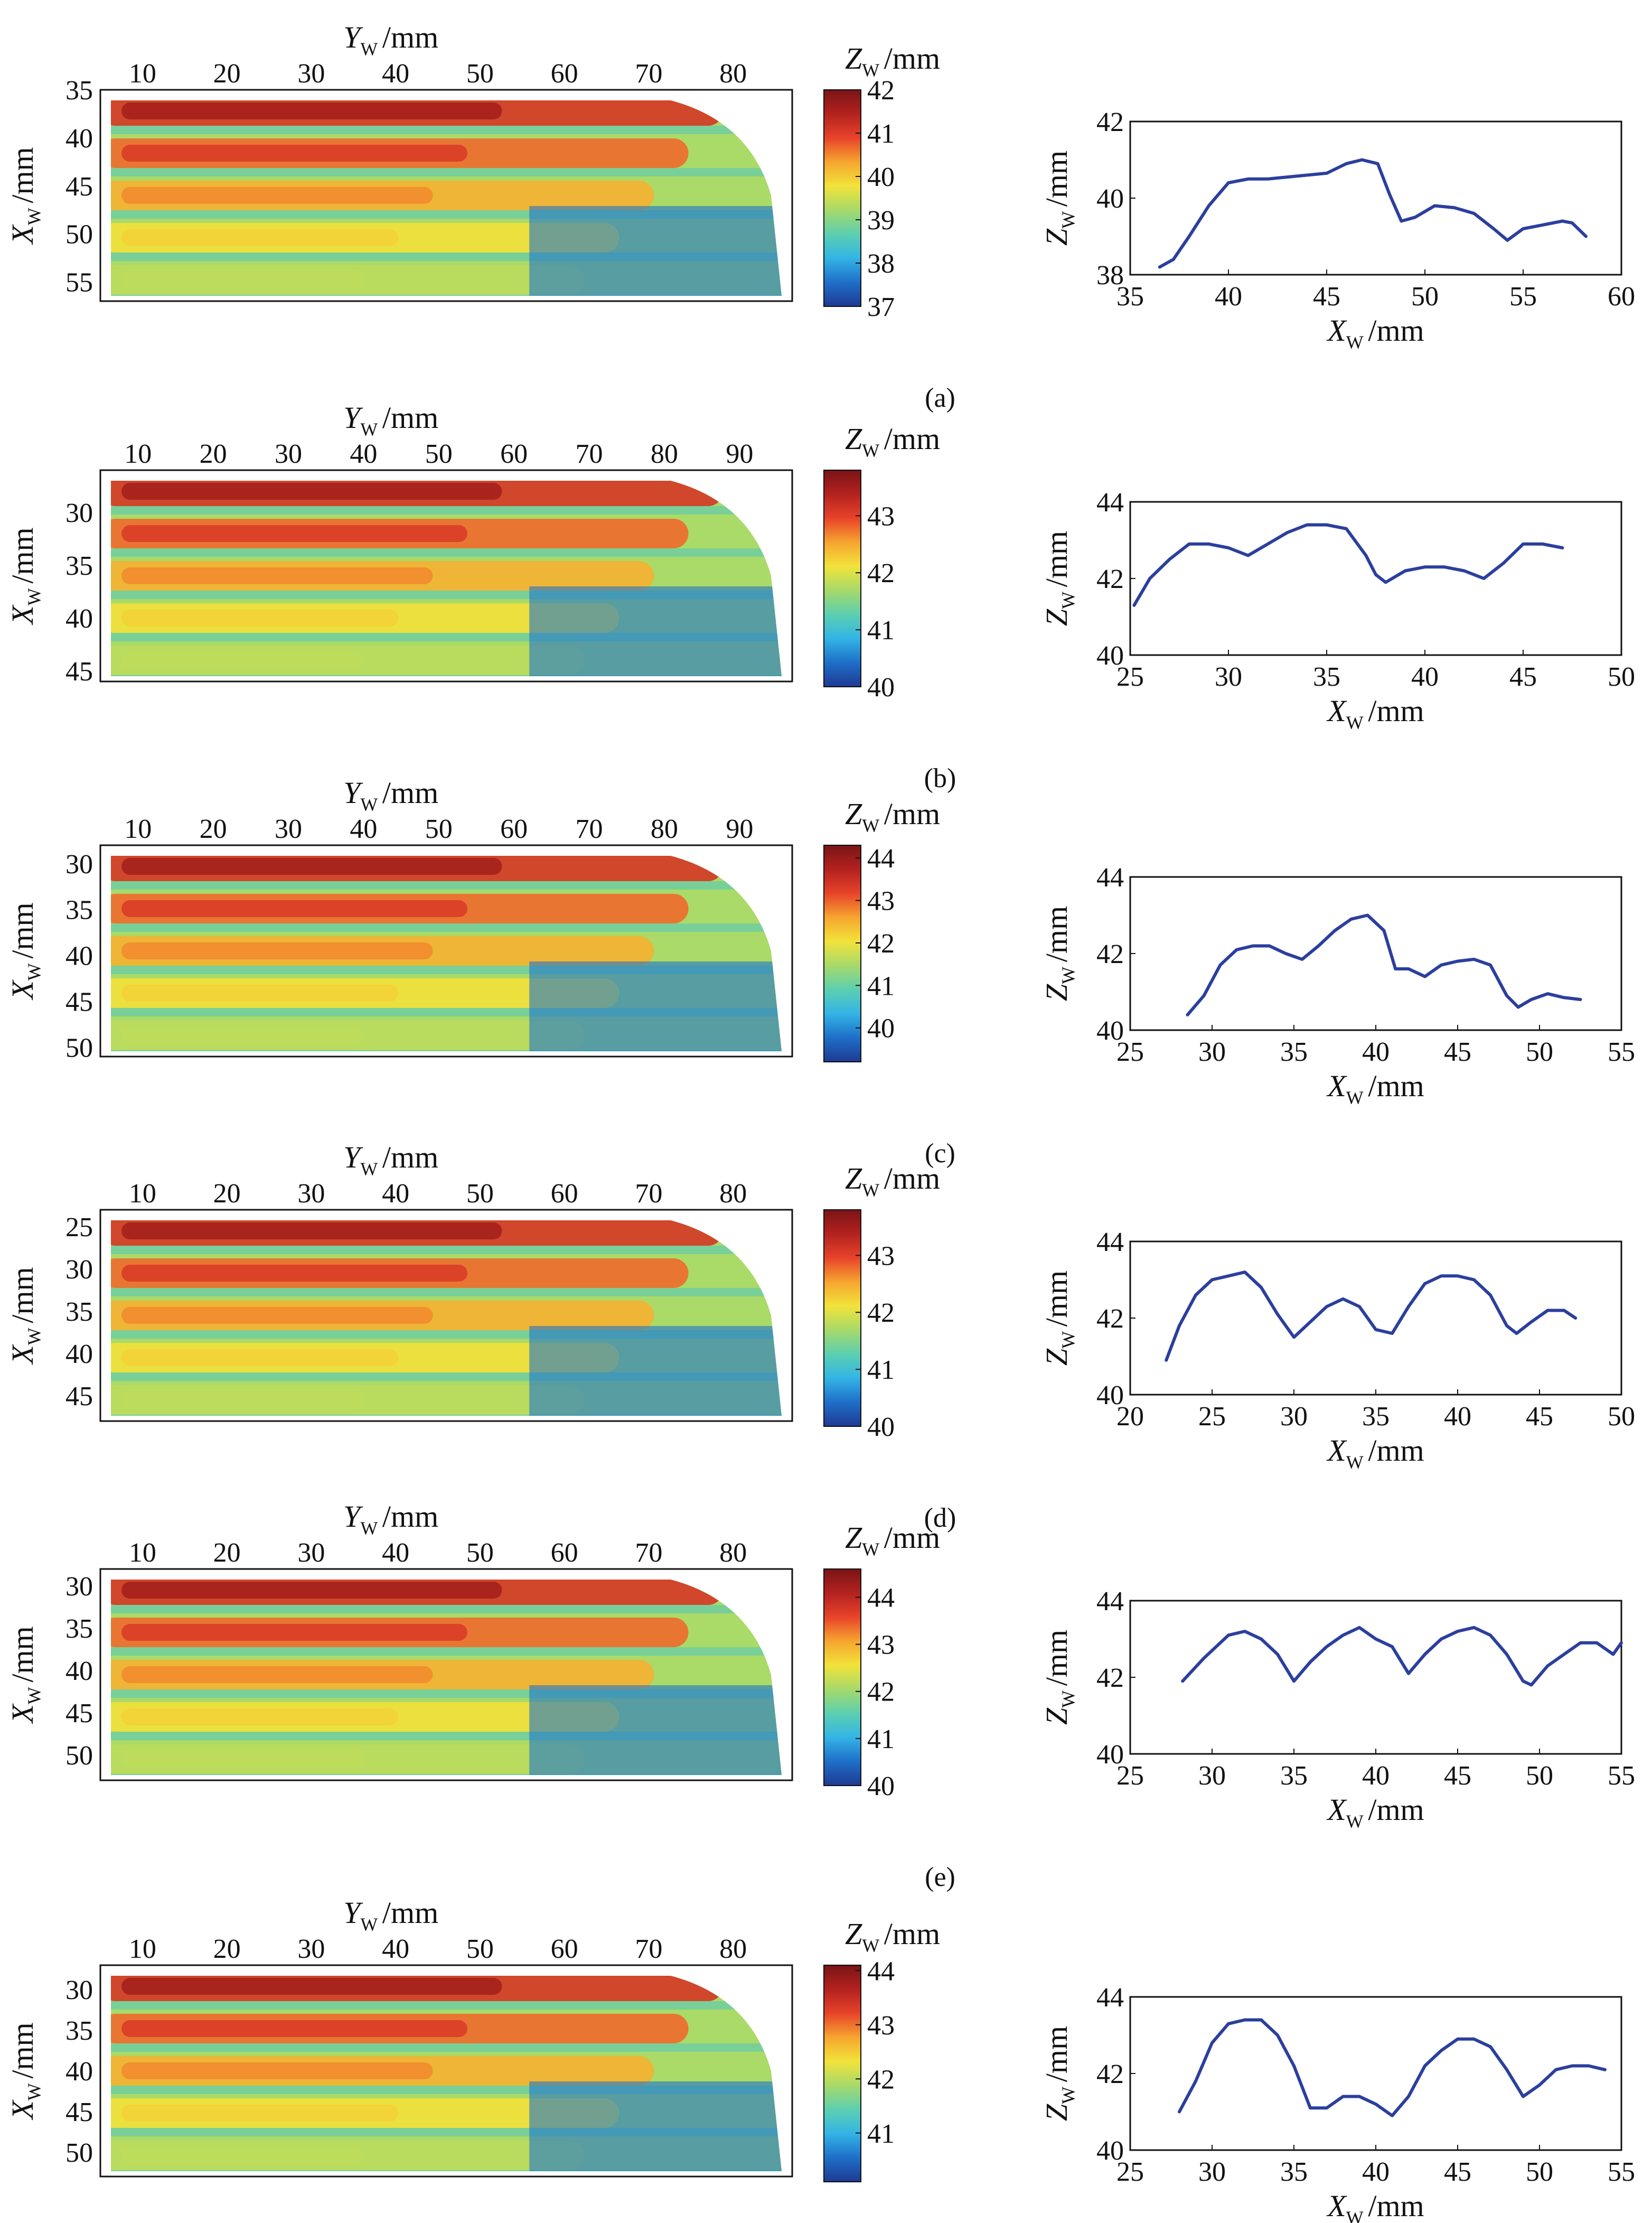 This screenshot has height=2223, width=1652. Describe the element at coordinates (1384, 965) in the screenshot. I see `profile-line` at that location.